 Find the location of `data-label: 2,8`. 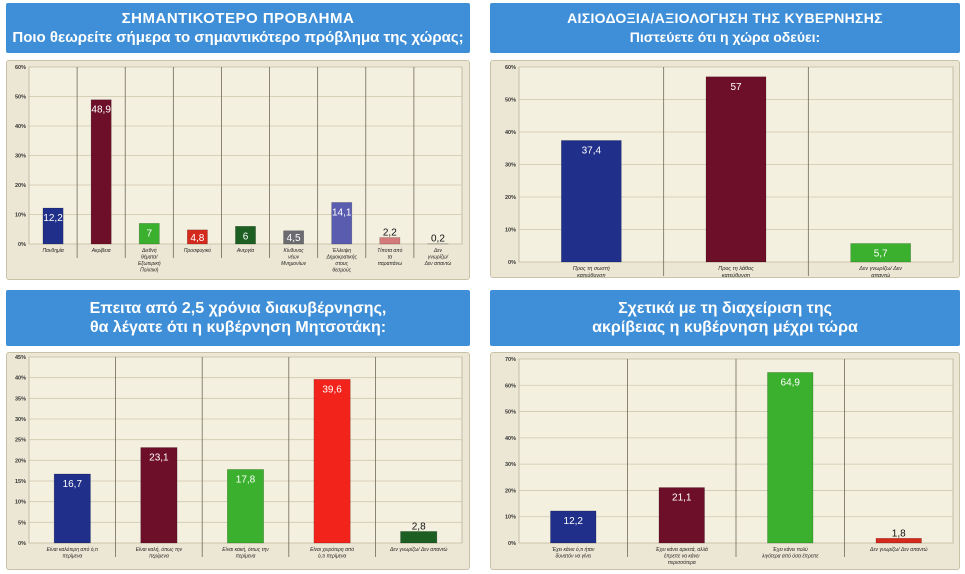

data-label: 2,8 is located at coordinates (419, 526).